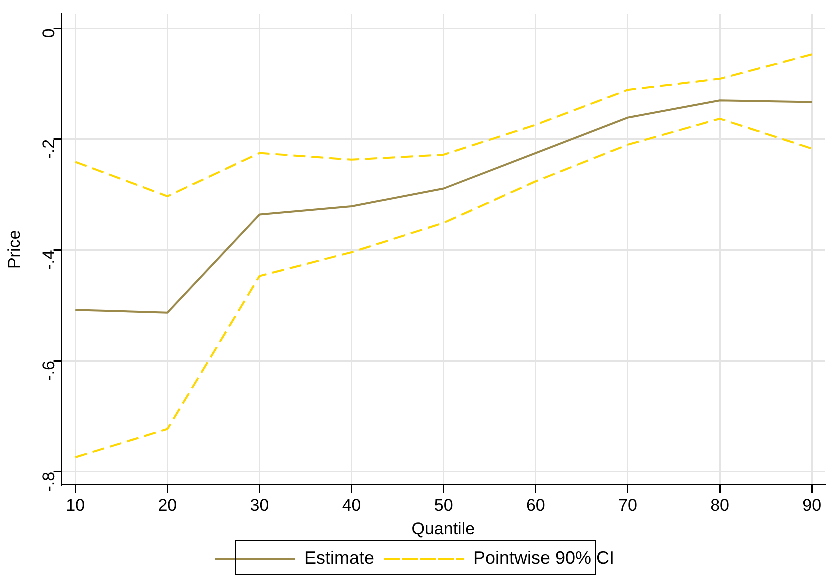 The image size is (840, 580). I want to click on x-tick-label: 20, so click(168, 506).